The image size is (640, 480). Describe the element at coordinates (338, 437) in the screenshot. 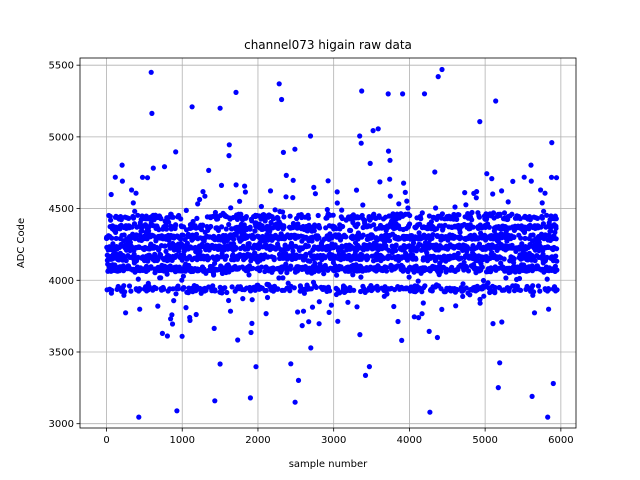

I see `x-axis: 0 1000 2000 3000 4000 5000 6000` at that location.